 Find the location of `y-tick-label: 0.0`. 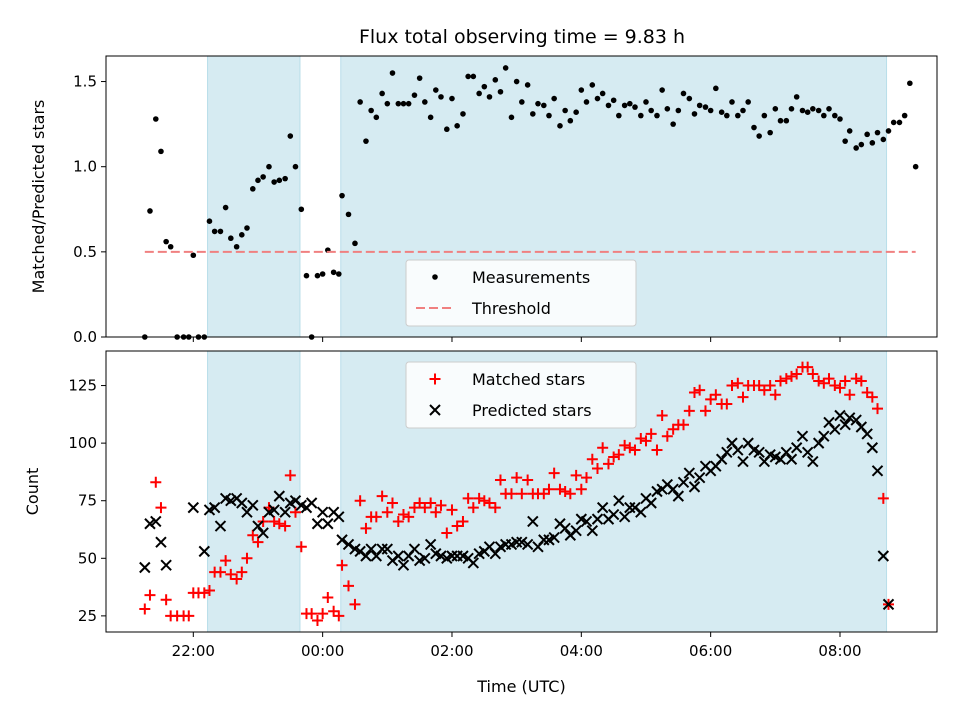

y-tick-label: 0.0 is located at coordinates (85, 337).